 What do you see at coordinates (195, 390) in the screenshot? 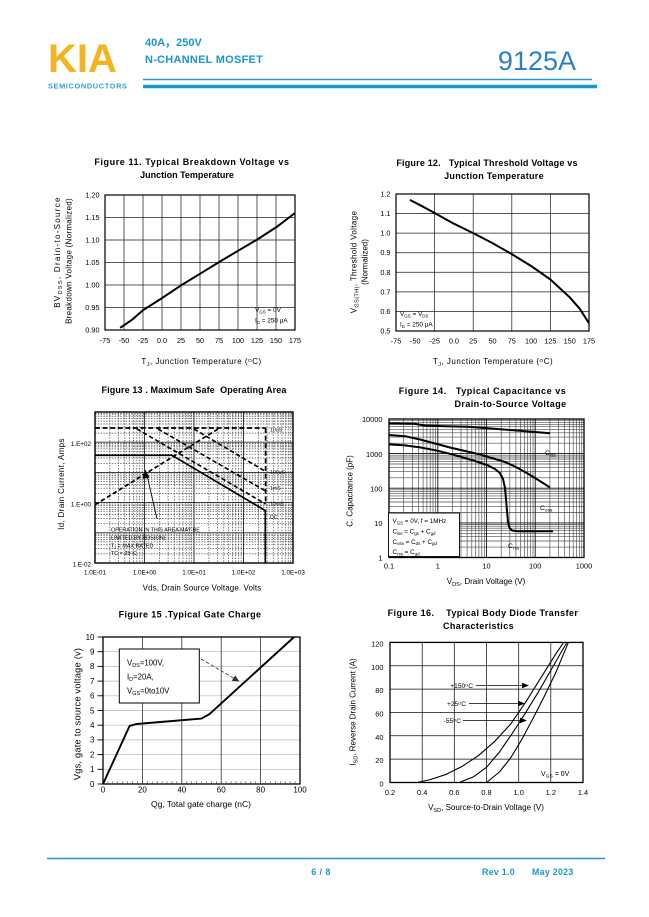
I see `svg-text:Figure 13 . Maximum Safe Oper: Figure 13 . Maximum Safe Operating Area` at bounding box center [195, 390].